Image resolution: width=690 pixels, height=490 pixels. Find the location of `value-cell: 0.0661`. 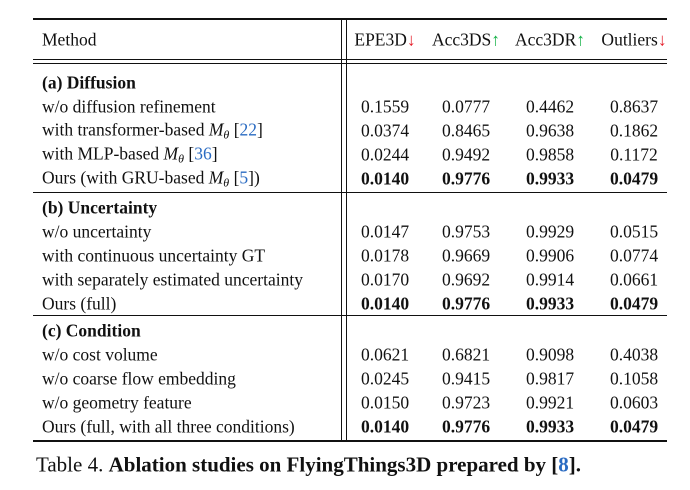

value-cell: 0.0661 is located at coordinates (634, 280).